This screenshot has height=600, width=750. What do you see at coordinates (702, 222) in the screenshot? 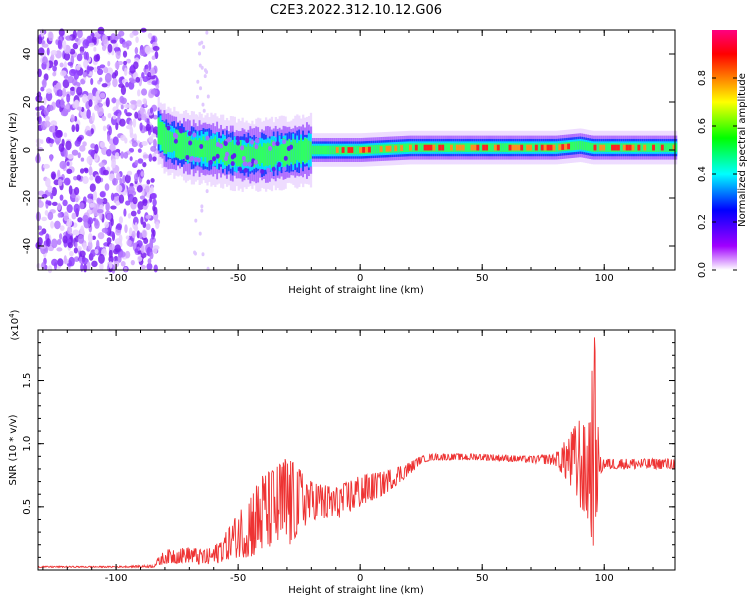
I see `colorbar-tick-label: 0.2` at bounding box center [702, 222].